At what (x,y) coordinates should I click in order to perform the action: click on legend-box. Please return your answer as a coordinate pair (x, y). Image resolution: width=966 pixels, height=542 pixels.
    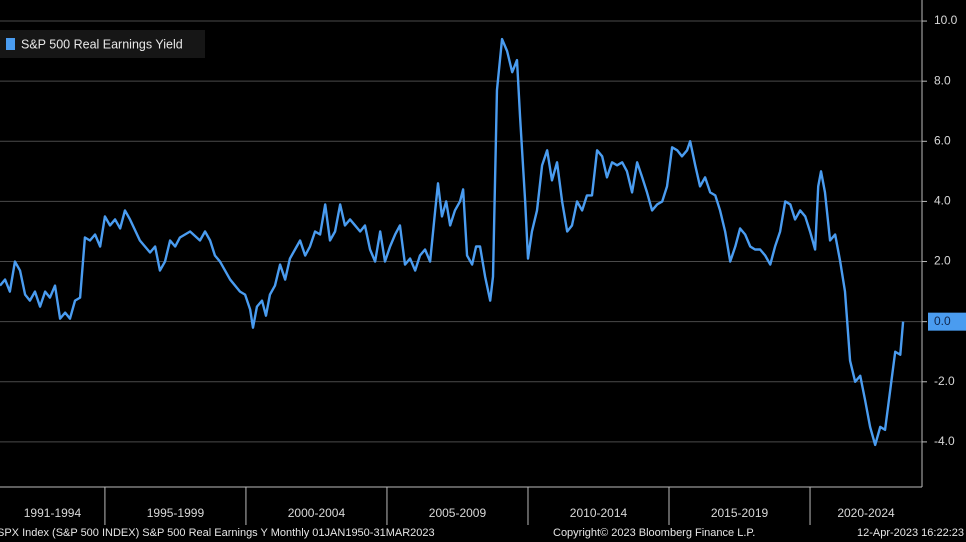
    Looking at the image, I should click on (102, 44).